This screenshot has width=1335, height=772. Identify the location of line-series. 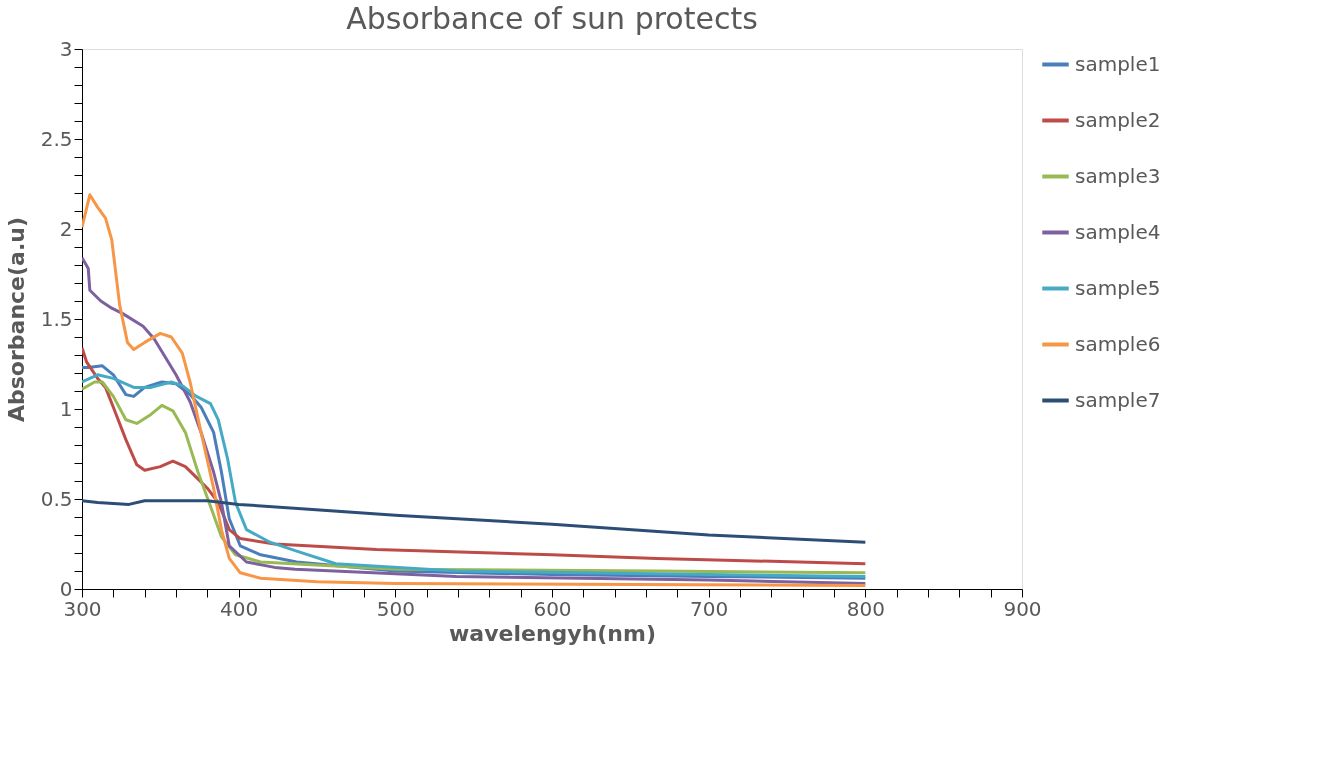
(474, 521).